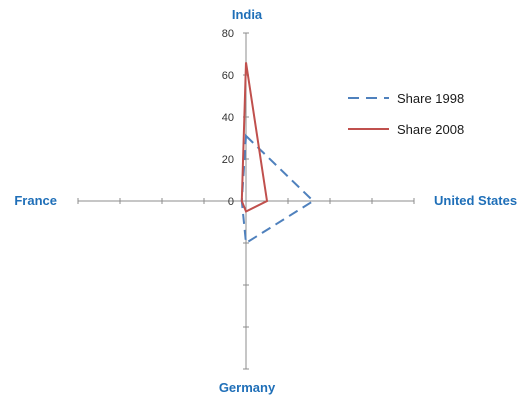  I want to click on axis-title-india: India, so click(247, 14).